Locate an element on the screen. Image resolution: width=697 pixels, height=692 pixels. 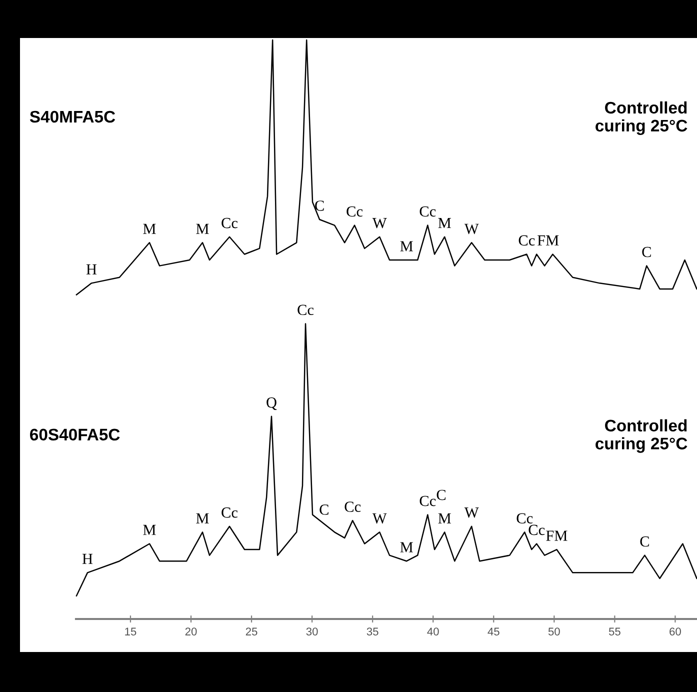
x-tick-label: 25 is located at coordinates (252, 632).